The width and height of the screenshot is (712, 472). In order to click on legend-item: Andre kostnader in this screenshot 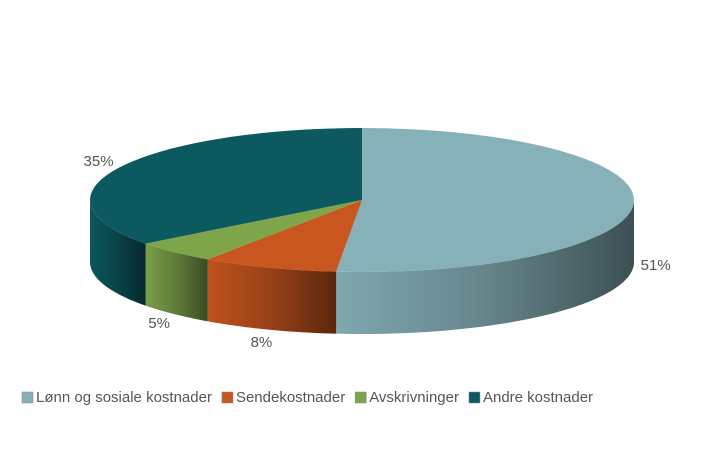, I will do `click(530, 397)`.